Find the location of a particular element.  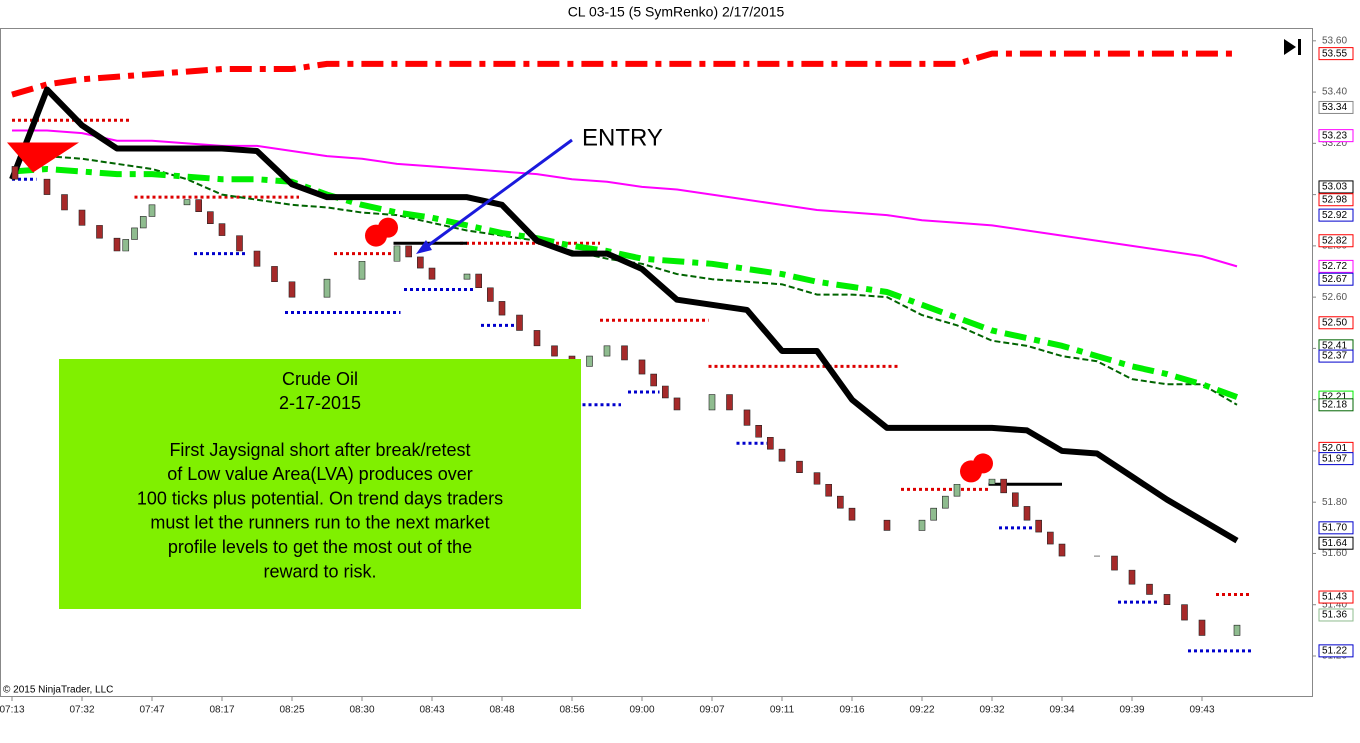

price-marker-label: 52.37 is located at coordinates (1334, 356).